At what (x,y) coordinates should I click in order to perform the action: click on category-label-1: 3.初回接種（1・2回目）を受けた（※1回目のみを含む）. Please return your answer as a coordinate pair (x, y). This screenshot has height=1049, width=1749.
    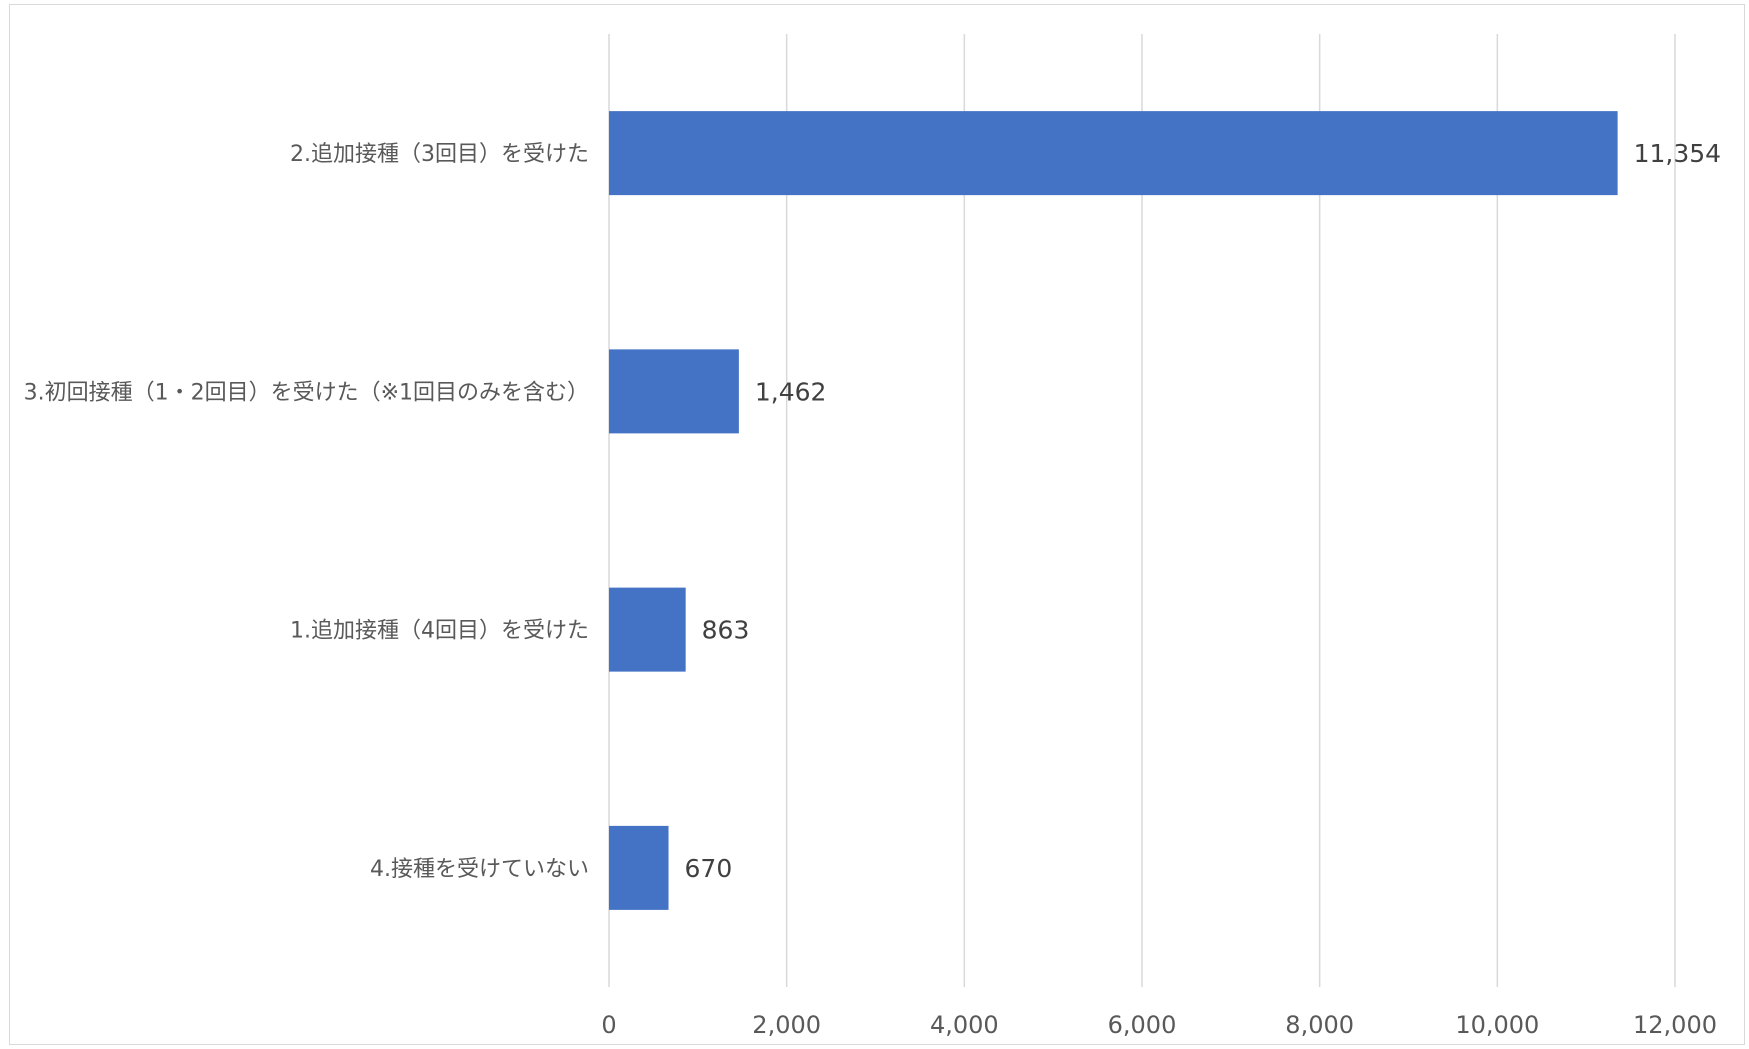
    Looking at the image, I should click on (306, 392).